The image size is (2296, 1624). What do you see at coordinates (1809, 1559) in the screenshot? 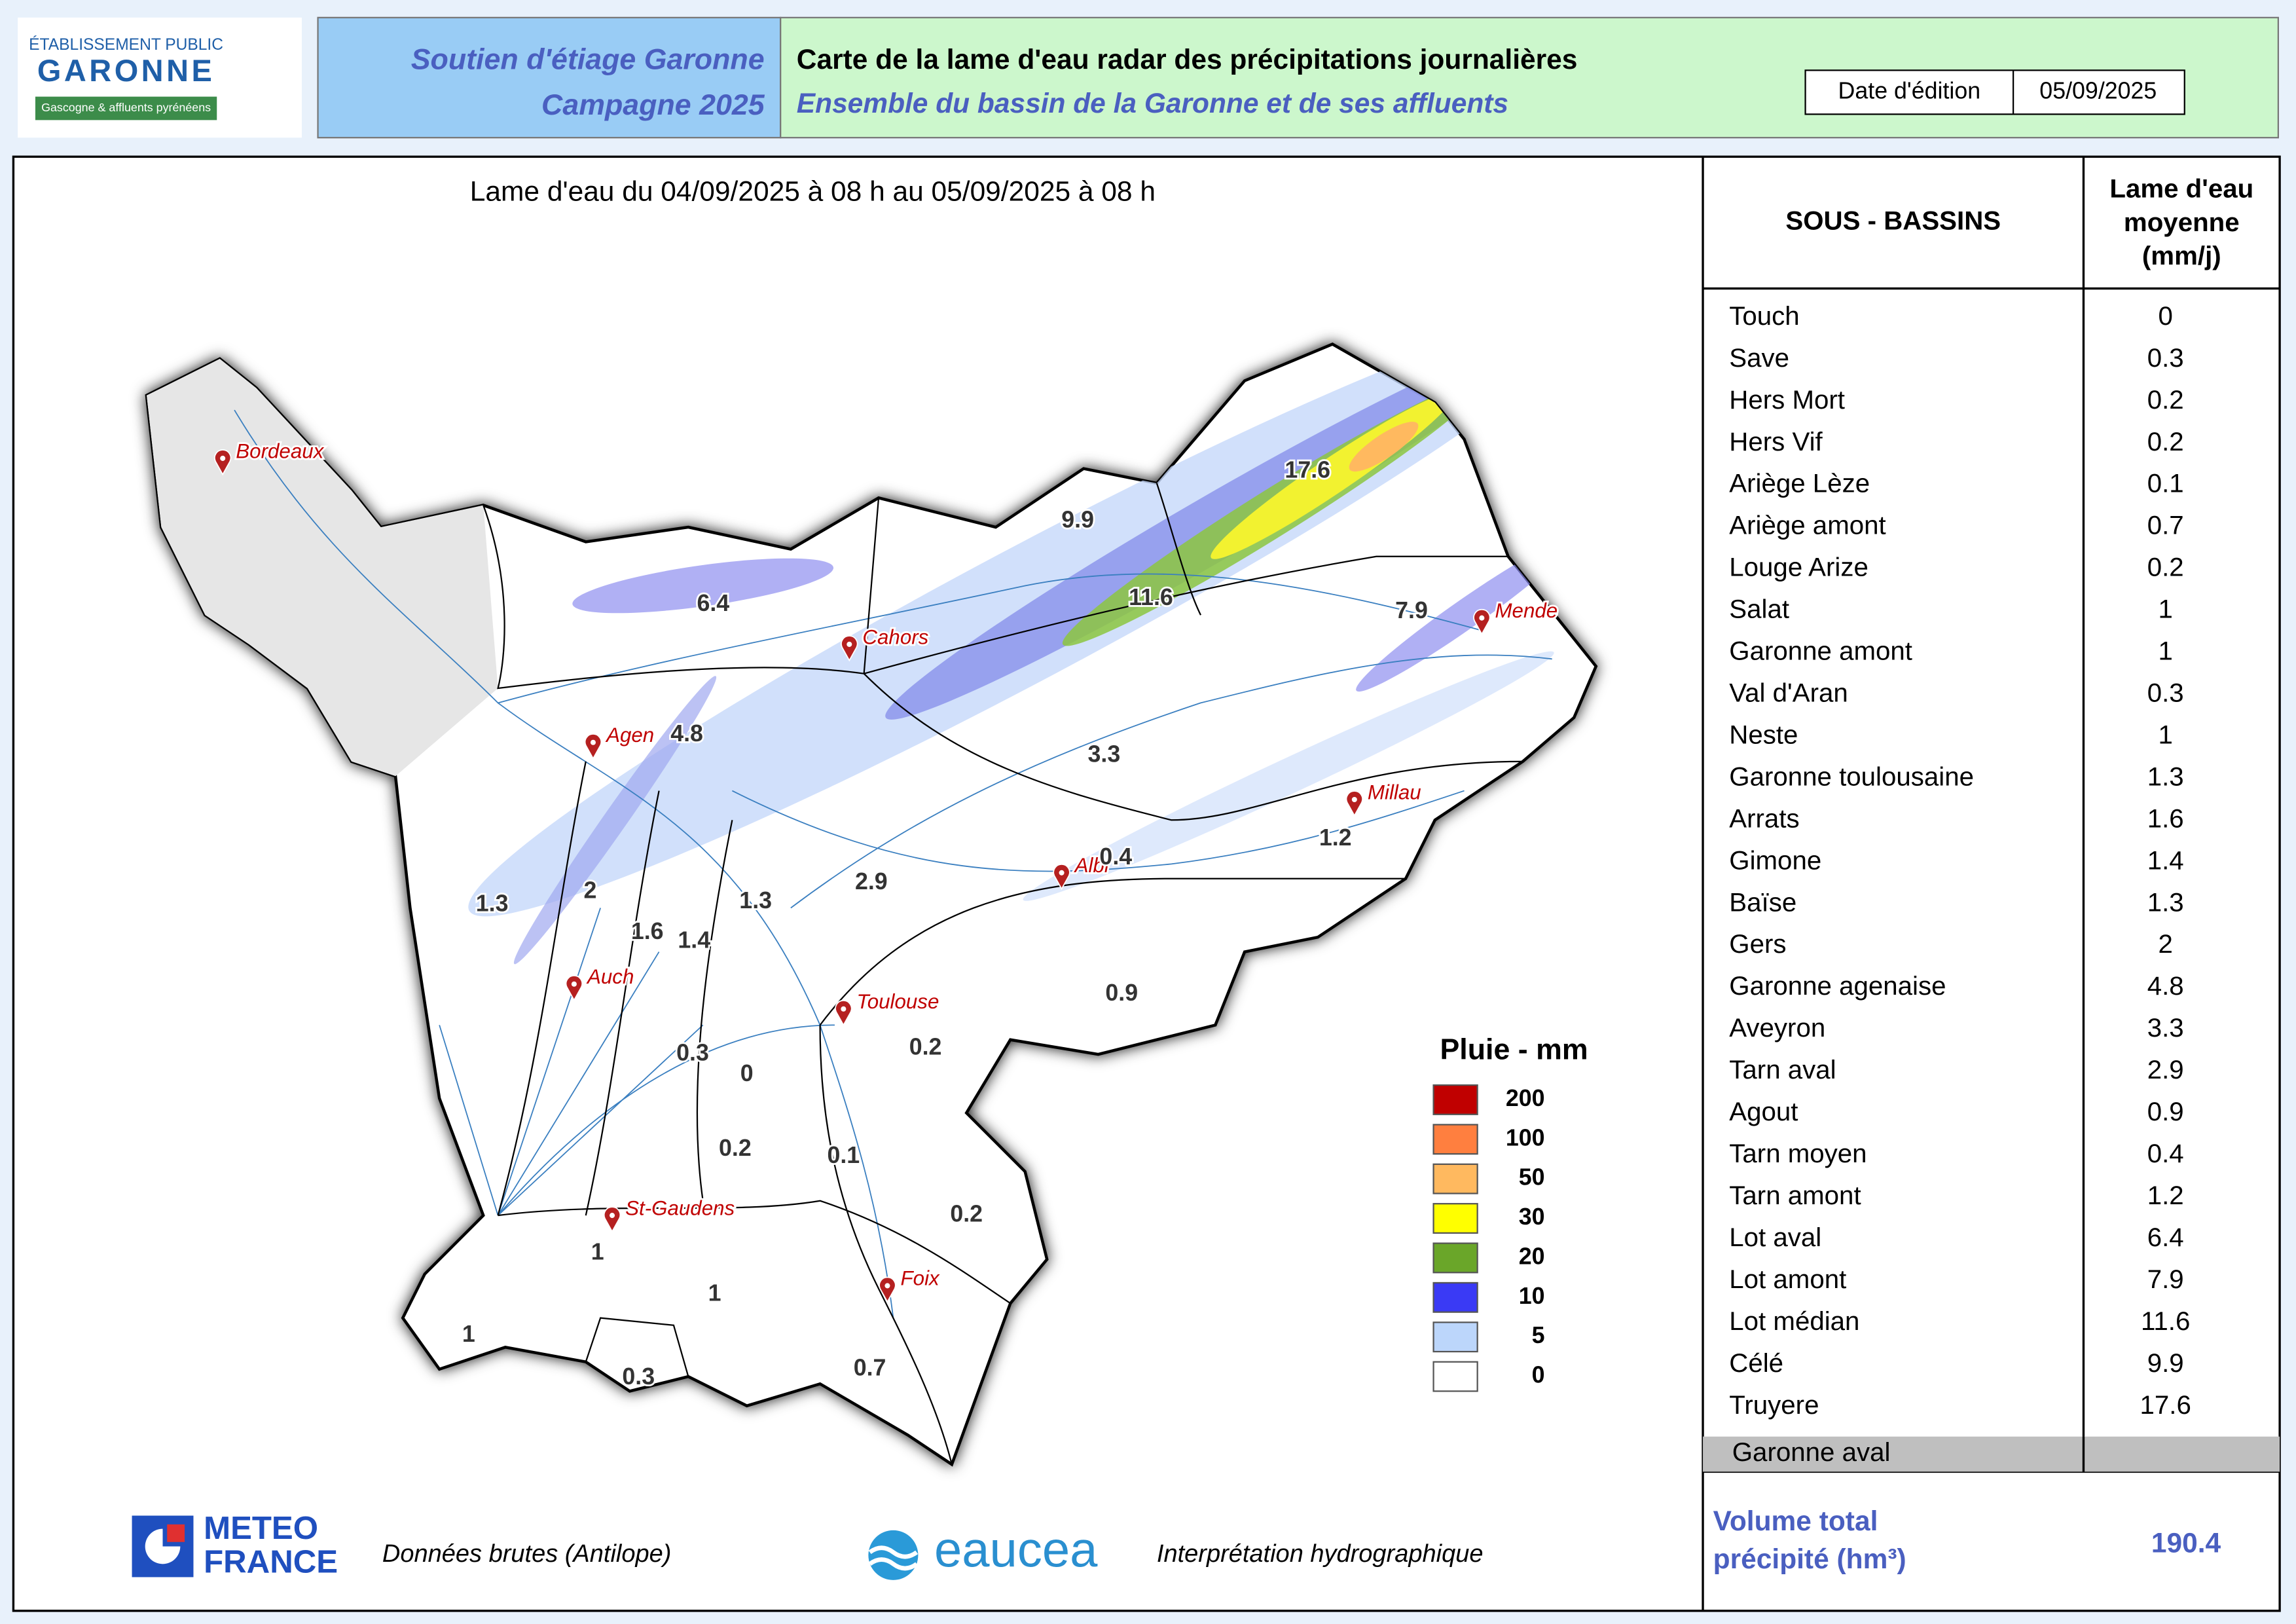
I see `volume-label: précipité (hm³)` at bounding box center [1809, 1559].